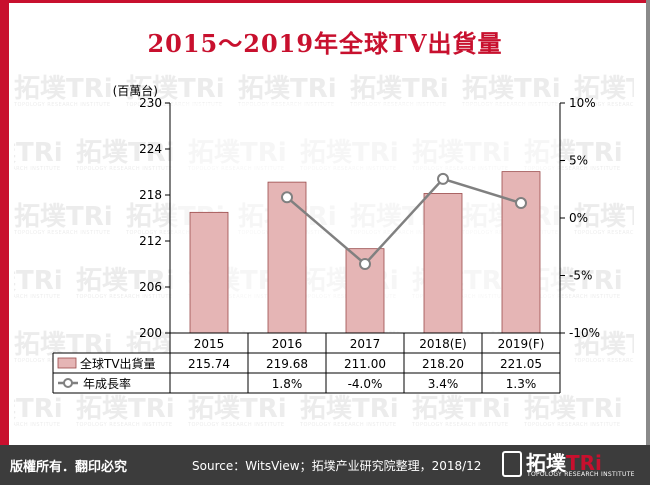 Image resolution: width=650 pixels, height=485 pixels. Describe the element at coordinates (150, 149) in the screenshot. I see `y-tick-label-left: 224` at that location.